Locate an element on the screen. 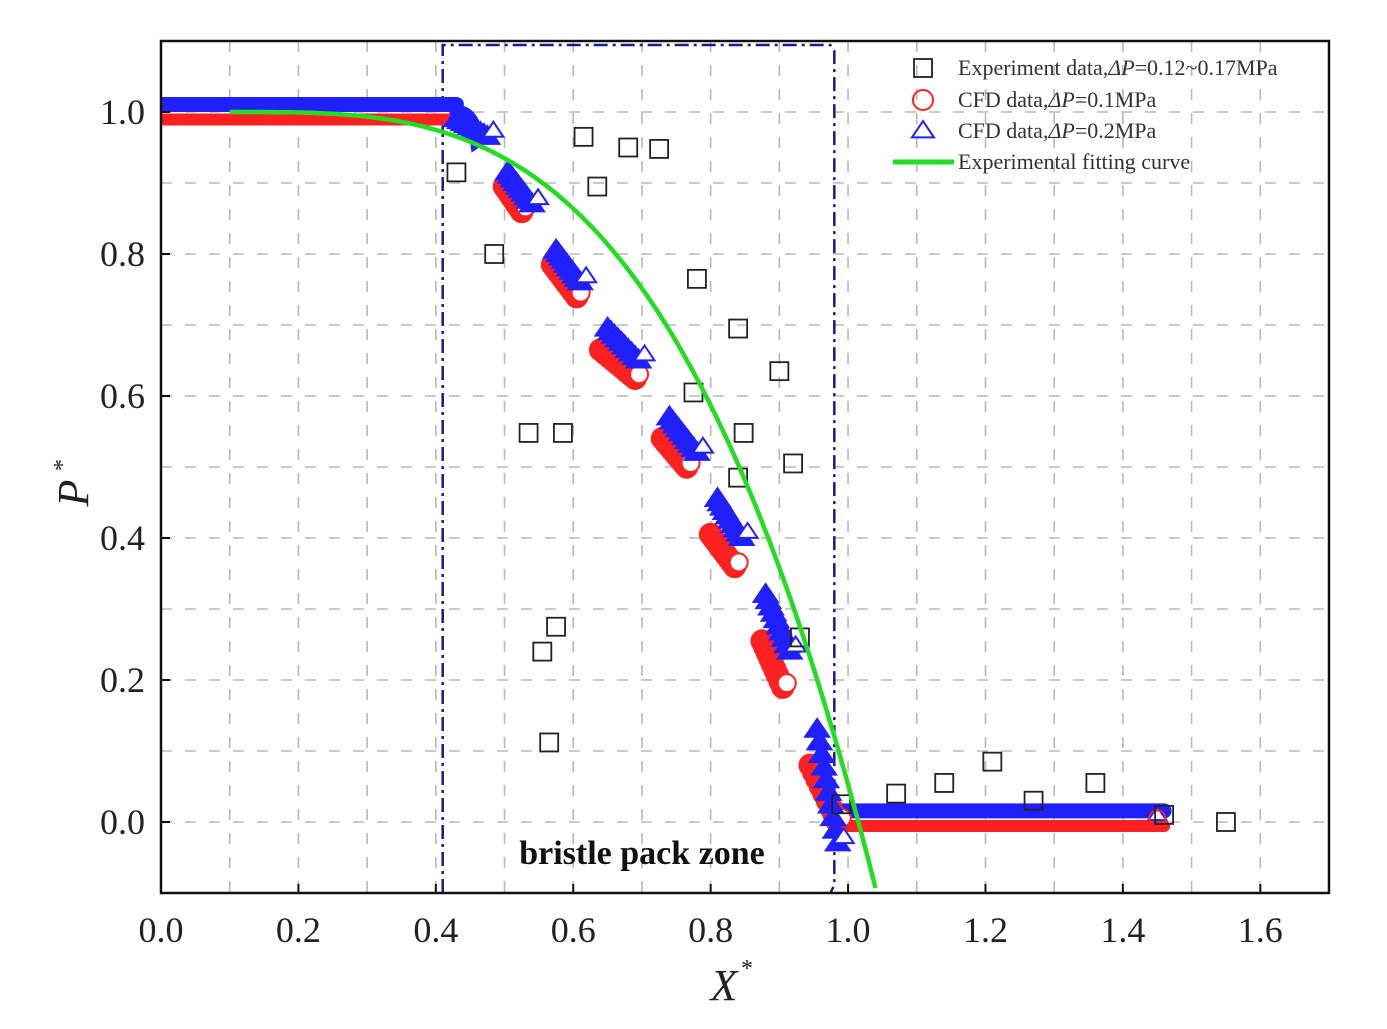 This screenshot has height=1029, width=1387. legend-label-prefix: Experimental fitting curve is located at coordinates (1074, 161).